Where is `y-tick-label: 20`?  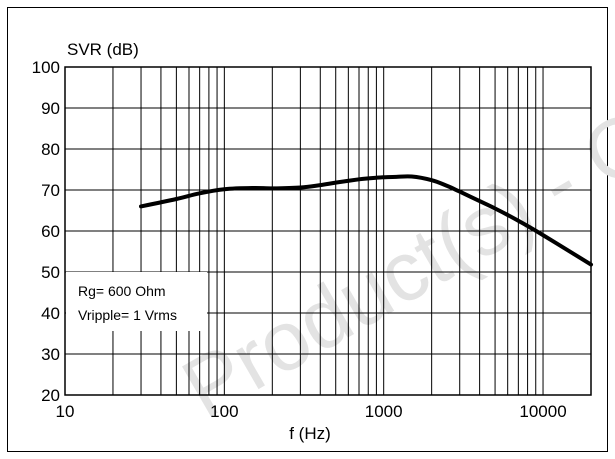 y-tick-label: 20 is located at coordinates (50, 395).